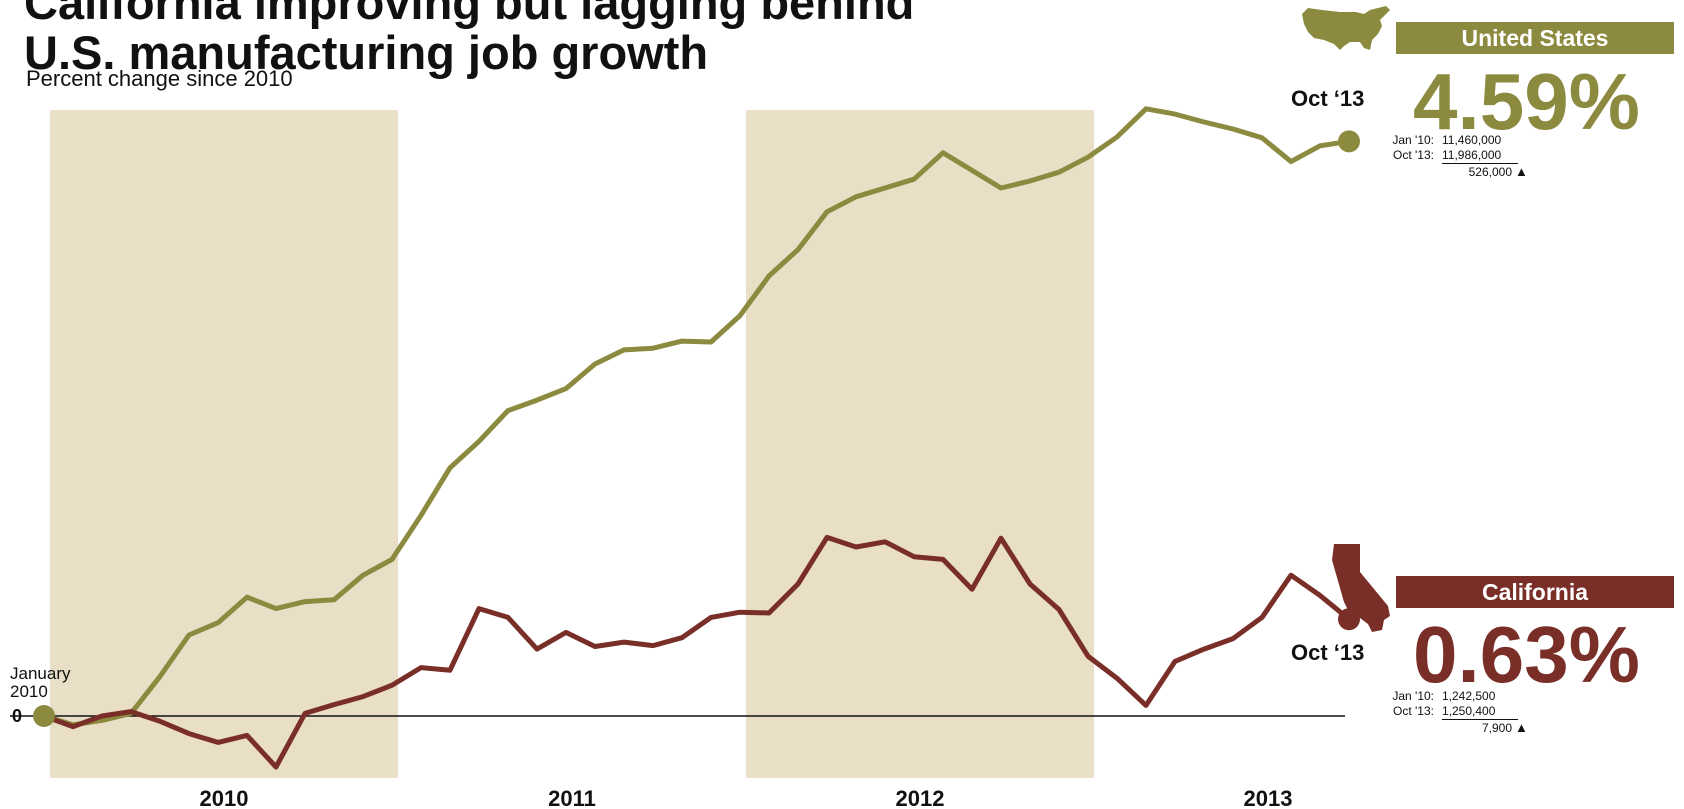  Describe the element at coordinates (1328, 652) in the screenshot. I see `california-oct-label: Oct ‘13` at that location.